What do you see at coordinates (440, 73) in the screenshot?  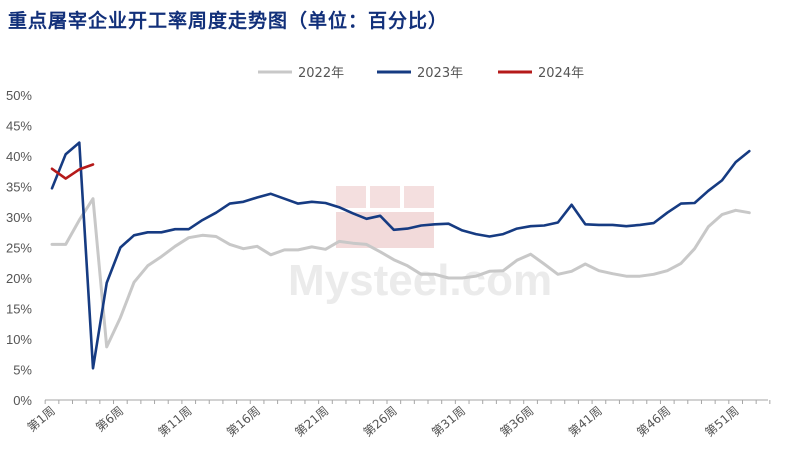 I see `legend-label: 2023年` at bounding box center [440, 73].